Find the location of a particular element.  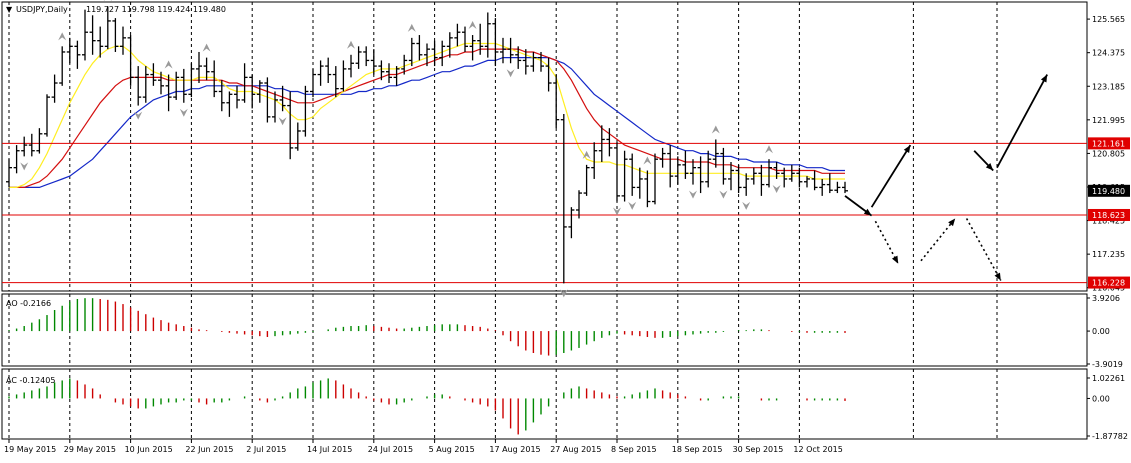

forecast-arrow-dotted-down-head is located at coordinates (895, 259).